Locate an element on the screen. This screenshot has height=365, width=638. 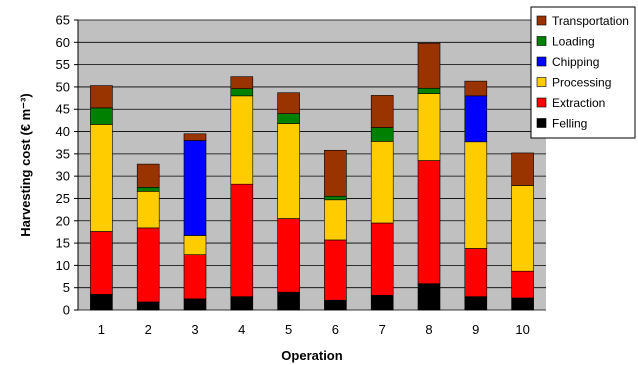
legend-label-extraction: Extraction is located at coordinates (578, 103).